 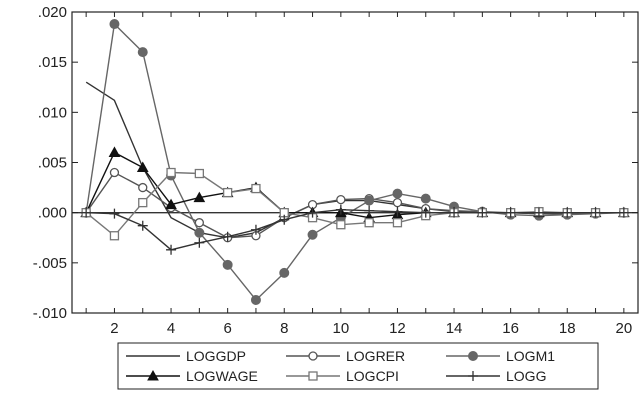 I want to click on series-line-logcpi, so click(x=354, y=204).